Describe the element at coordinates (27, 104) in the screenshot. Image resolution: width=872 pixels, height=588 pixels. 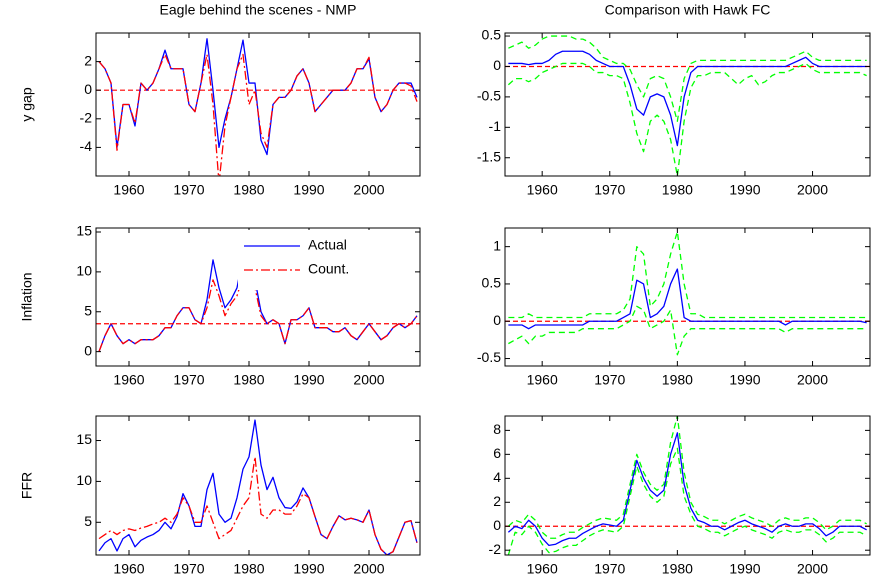
I see `y-axis-label: y gap` at that location.